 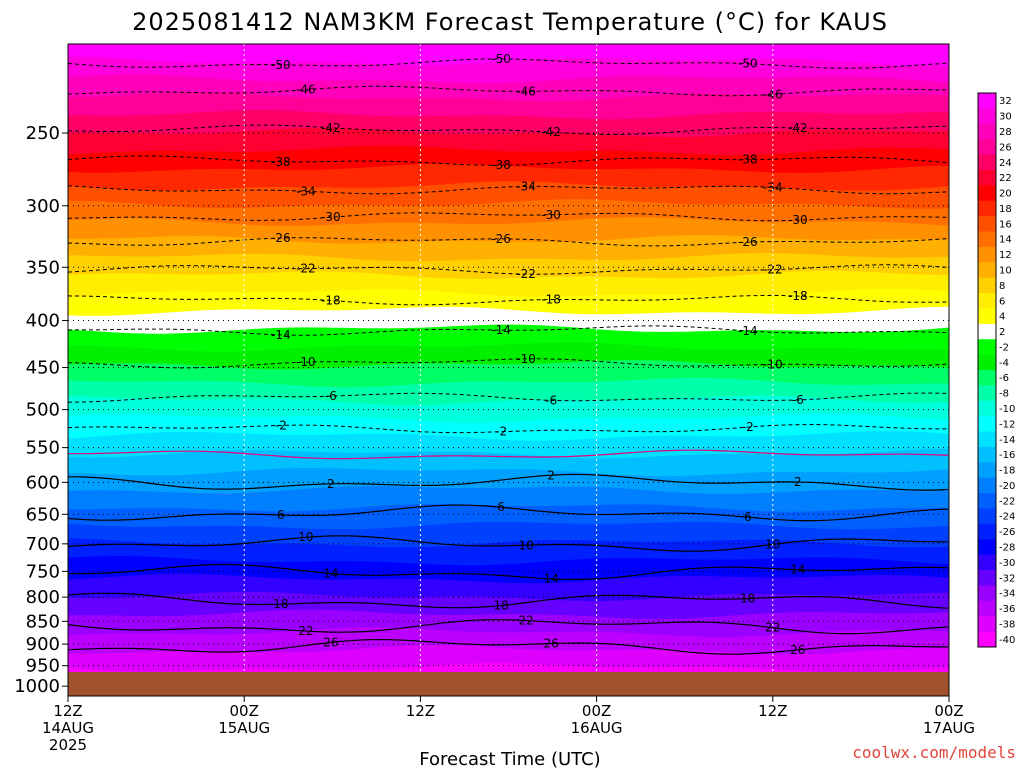 I want to click on colorbar-label: -24, so click(x=1007, y=517).